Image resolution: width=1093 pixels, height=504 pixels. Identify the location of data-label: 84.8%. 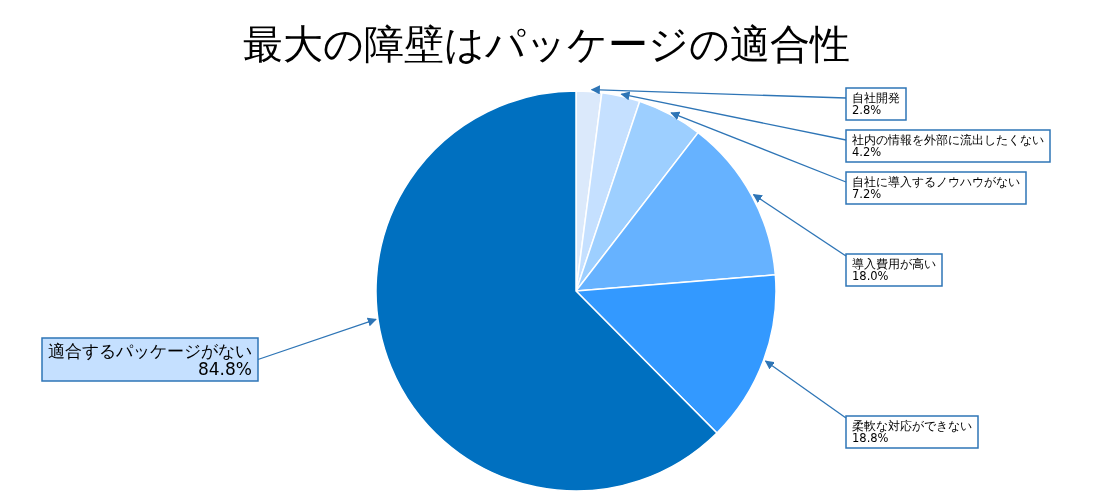
(224, 369).